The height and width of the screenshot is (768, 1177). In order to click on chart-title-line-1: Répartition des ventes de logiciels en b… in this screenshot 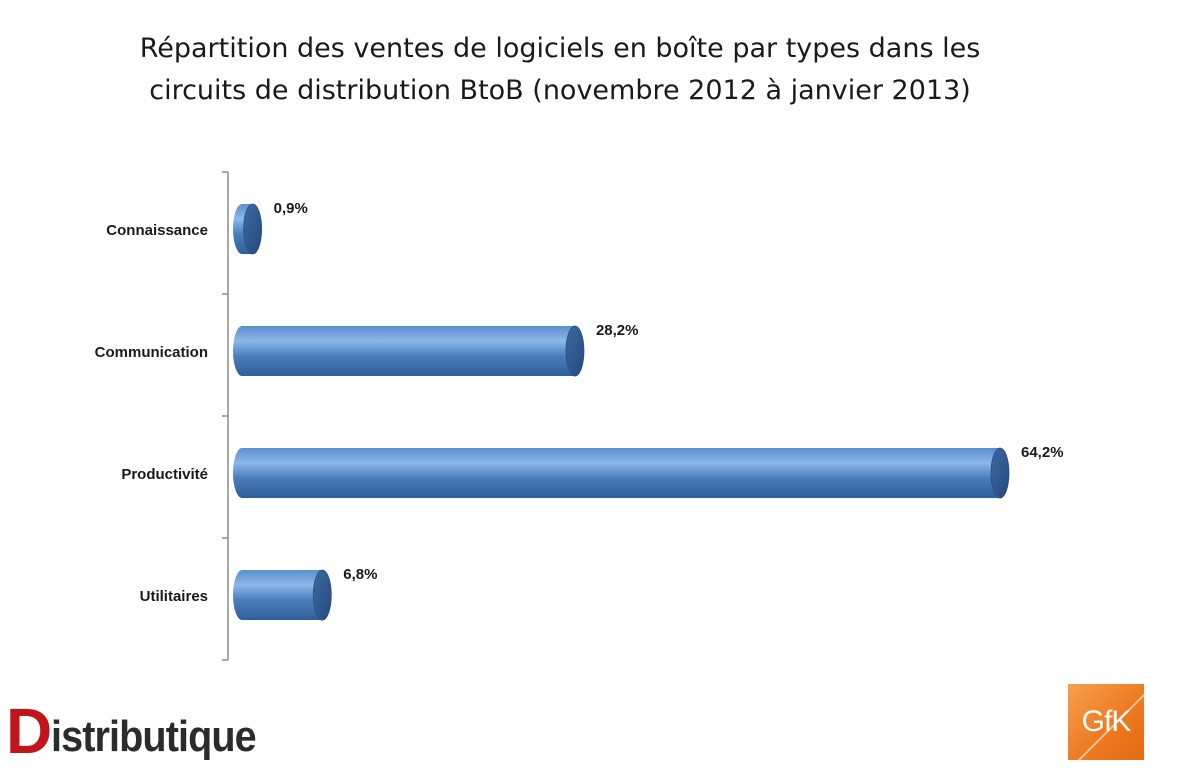, I will do `click(560, 48)`.